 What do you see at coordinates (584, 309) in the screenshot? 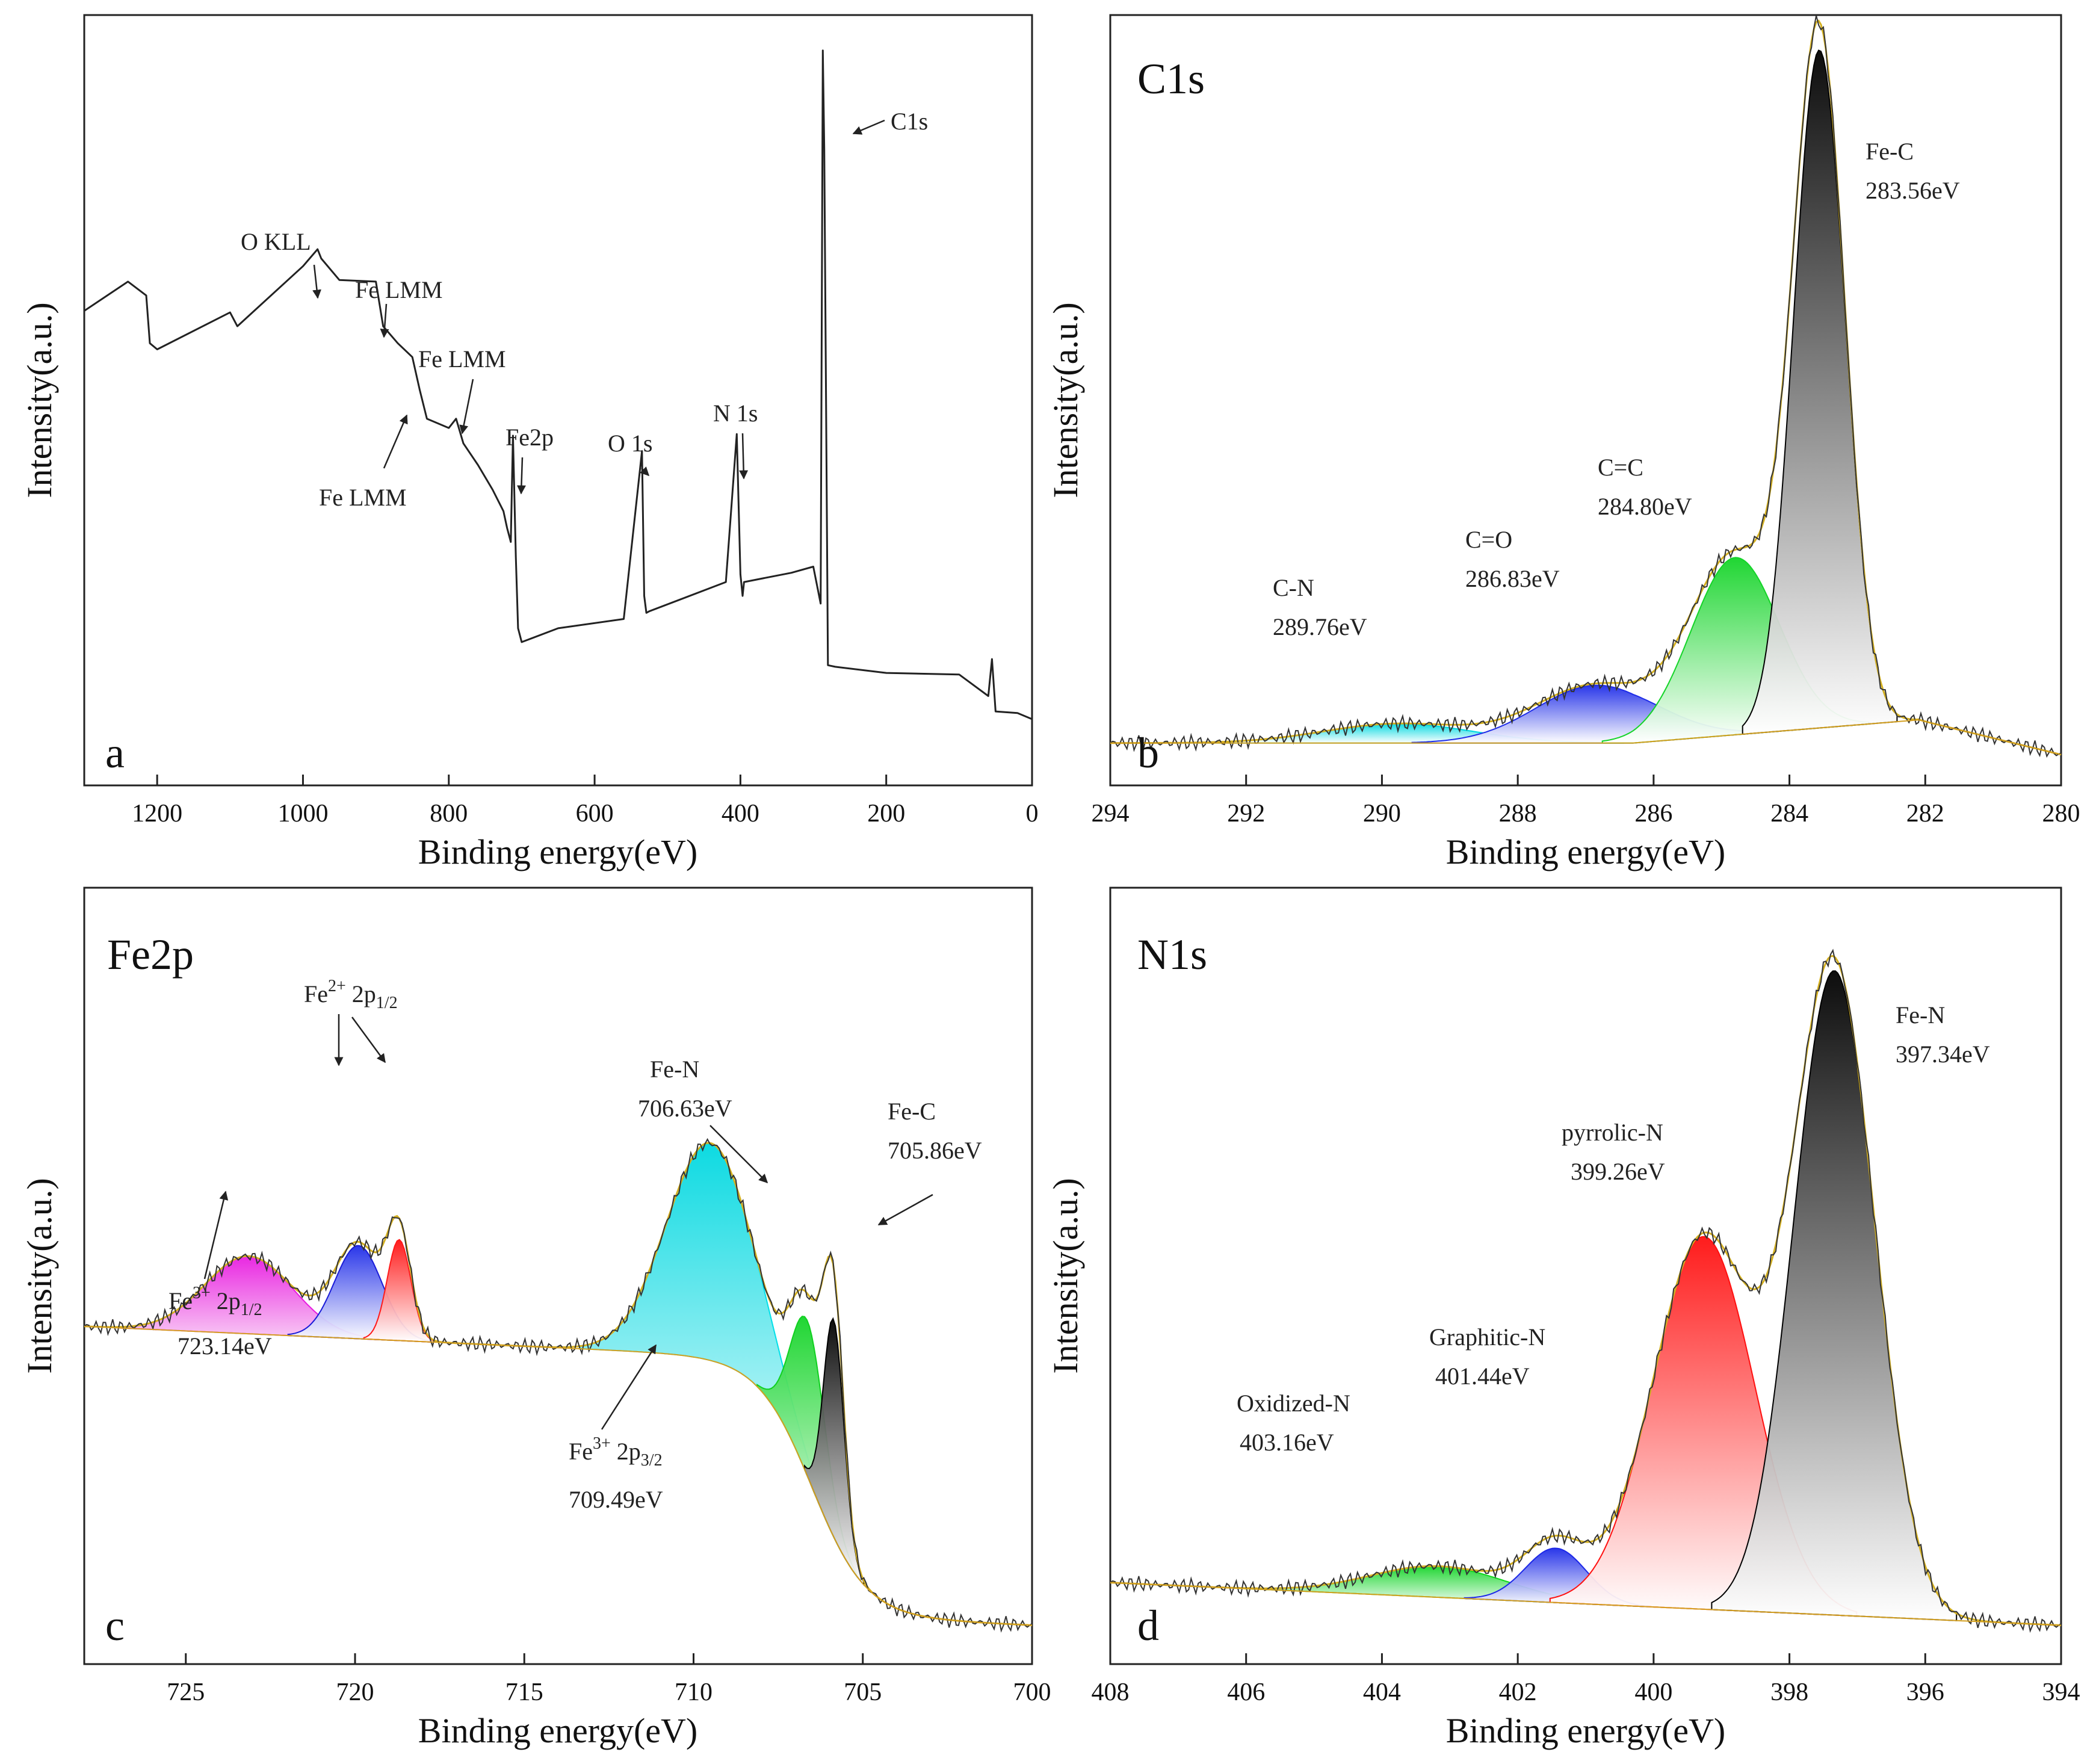
I see `panel-a-annotations: C1s O KLL Fe LMM Fe LMM Fe LMM Fe2p O 1s N 1s` at bounding box center [584, 309].